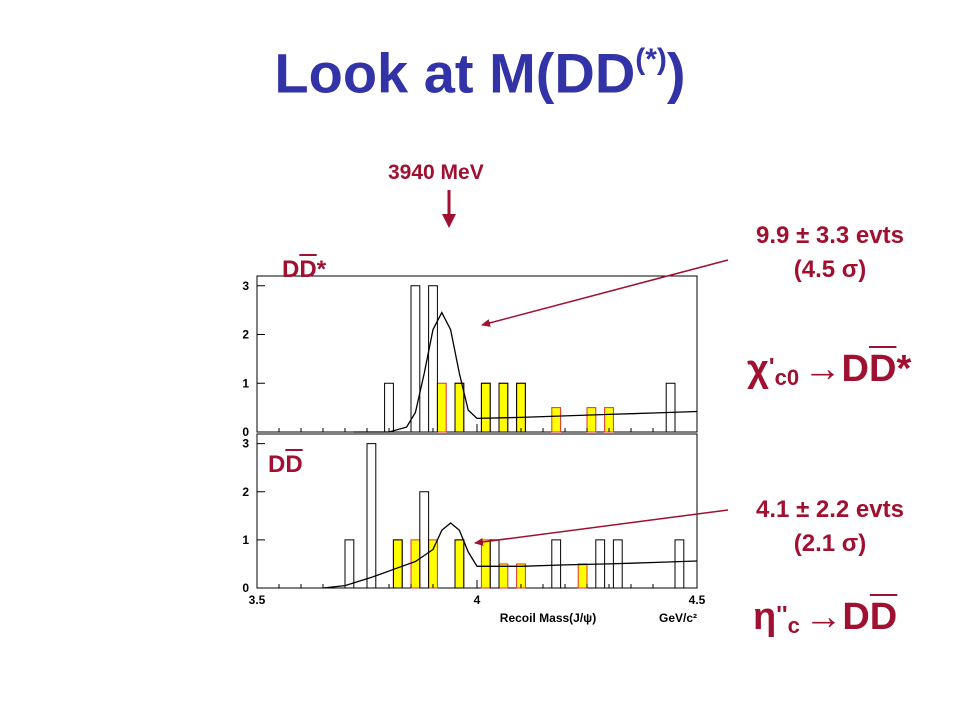 Image resolution: width=960 pixels, height=720 pixels. Describe the element at coordinates (257, 600) in the screenshot. I see `x-tick-label: 3.5` at that location.